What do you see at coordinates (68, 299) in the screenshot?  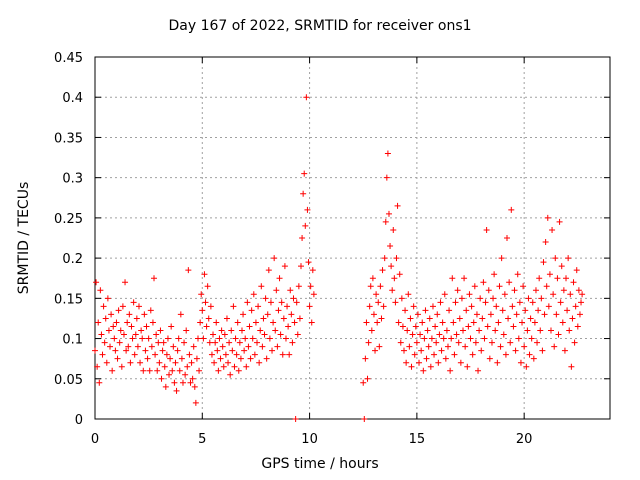 I see `y-tick-label: 0.15` at bounding box center [68, 299].